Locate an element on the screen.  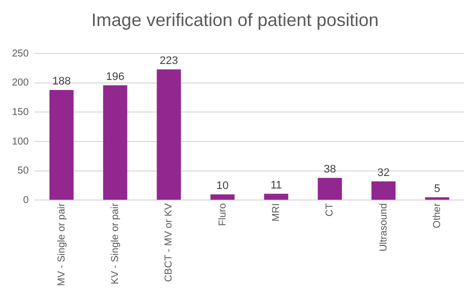
x-tick-label: MV - Single or pair is located at coordinates (62, 244).